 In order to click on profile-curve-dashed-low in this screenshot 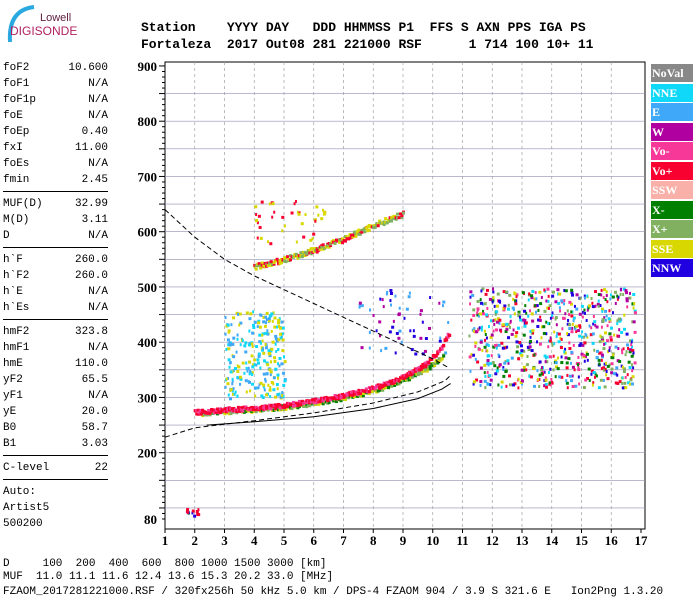, I will do `click(307, 406)`.